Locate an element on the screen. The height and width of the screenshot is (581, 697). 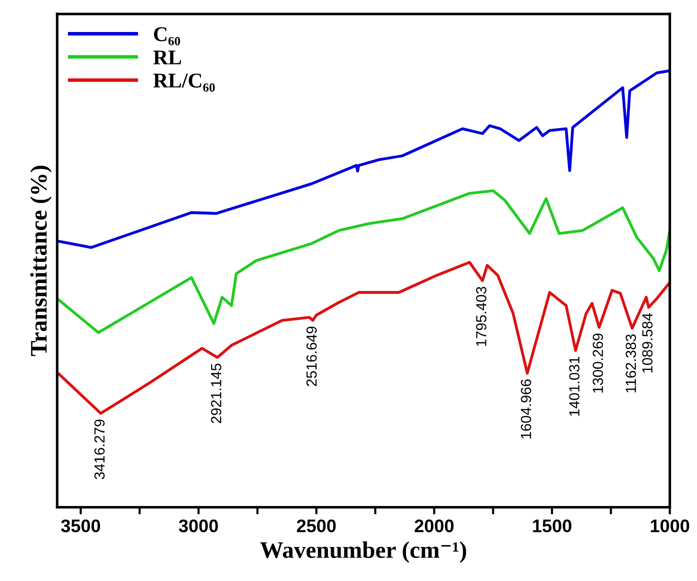
x-tick-label: 2000 is located at coordinates (434, 525).